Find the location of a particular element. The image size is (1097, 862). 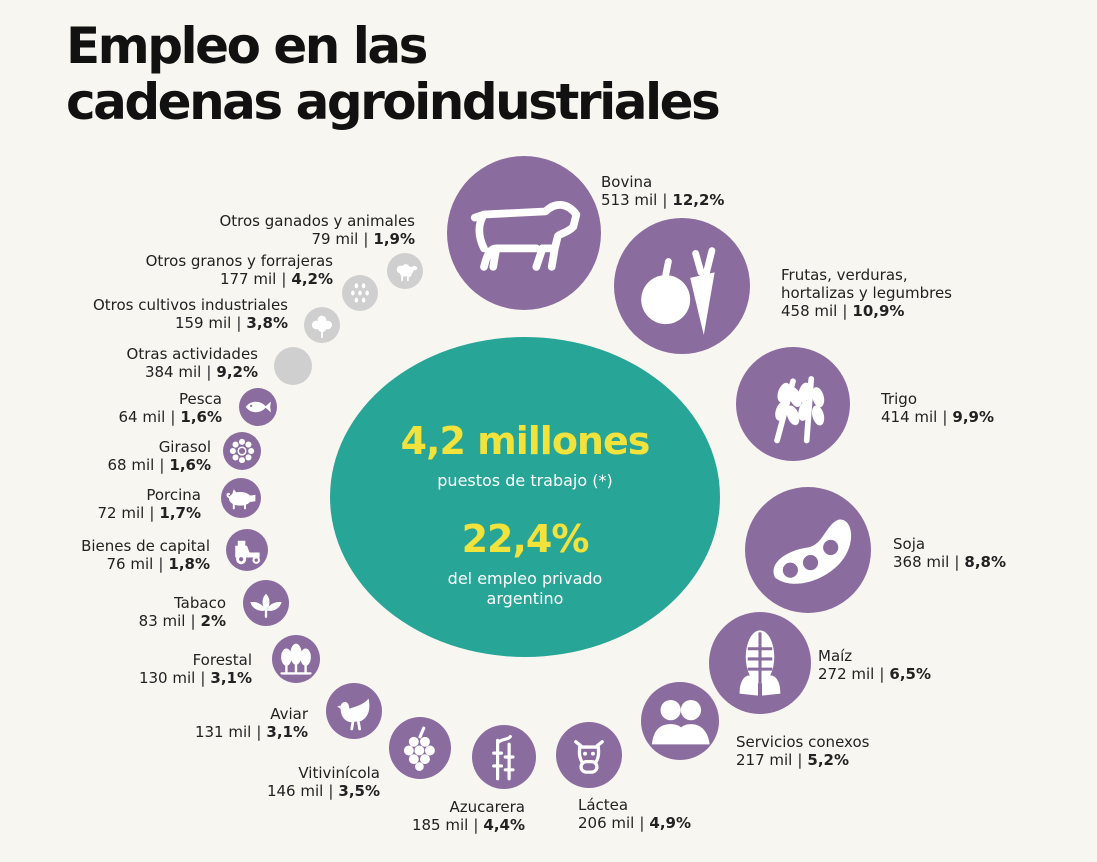

chain-label: Trigo 414 mil | 9,9% is located at coordinates (937, 408).